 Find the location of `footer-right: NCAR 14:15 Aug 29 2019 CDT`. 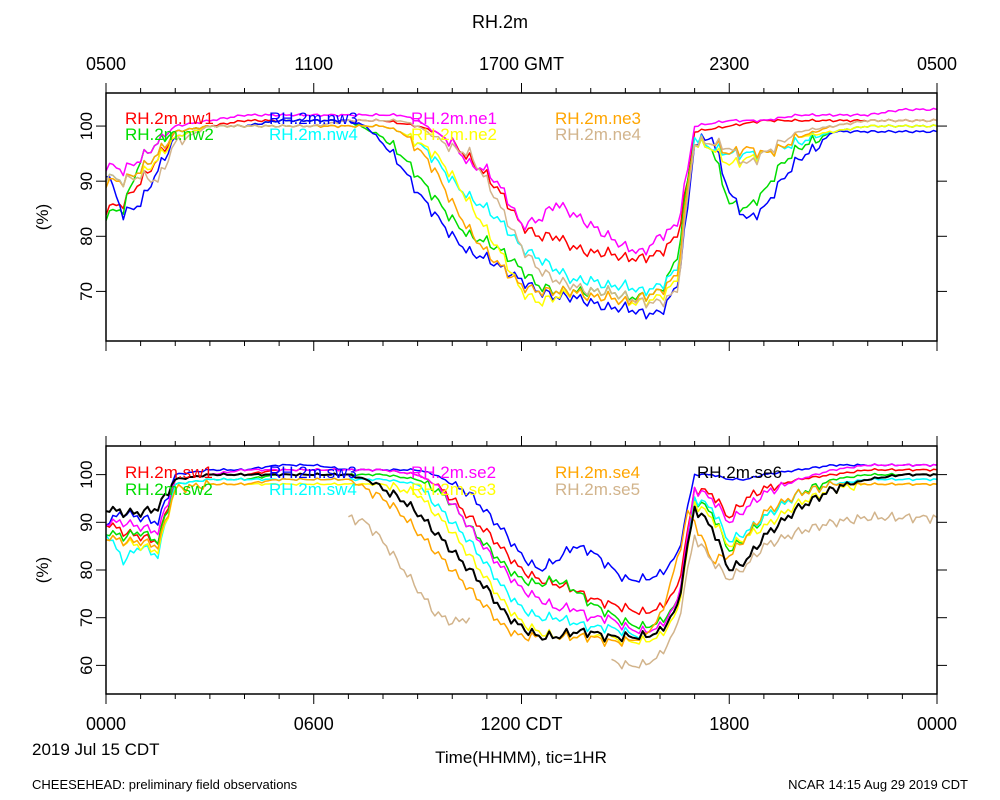

footer-right: NCAR 14:15 Aug 29 2019 CDT is located at coordinates (878, 784).